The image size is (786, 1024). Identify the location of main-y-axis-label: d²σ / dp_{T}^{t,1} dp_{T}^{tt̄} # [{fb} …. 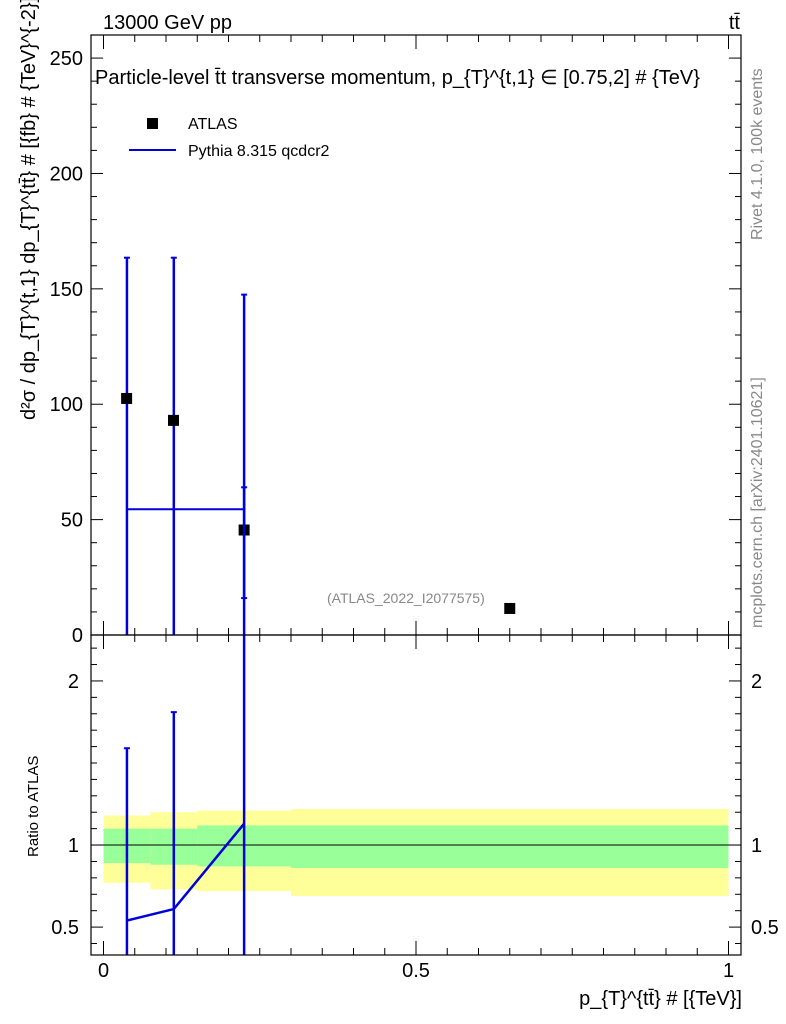
(29, 210).